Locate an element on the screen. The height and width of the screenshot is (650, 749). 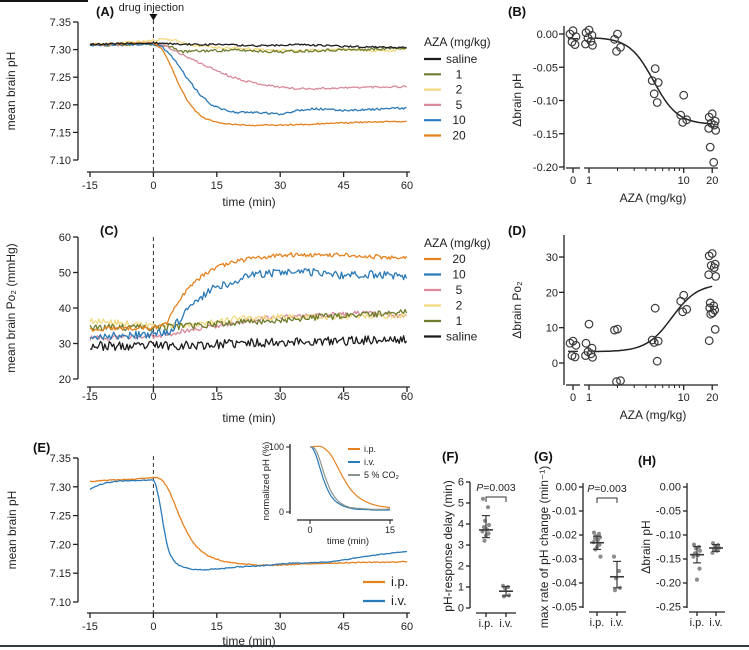
y-tick-label: -0.10 is located at coordinates (545, 102).